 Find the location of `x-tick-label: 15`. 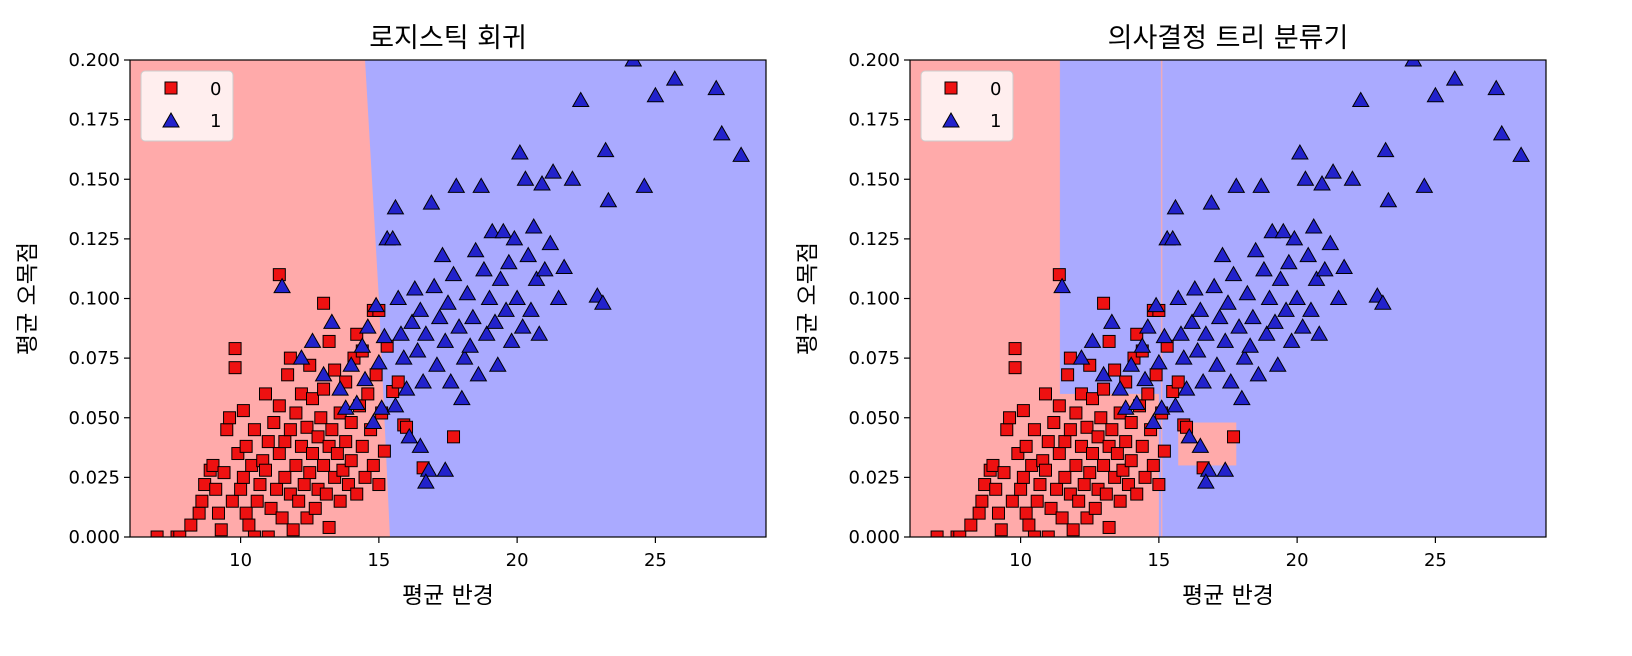

x-tick-label: 15 is located at coordinates (1158, 560).